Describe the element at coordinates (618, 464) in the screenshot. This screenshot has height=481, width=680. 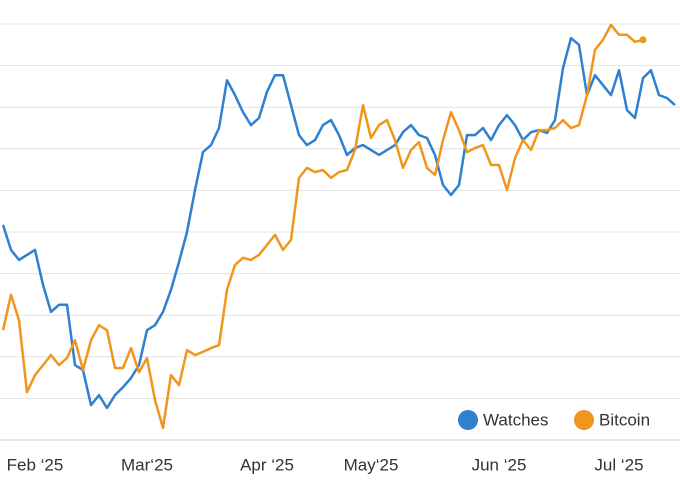
I see `x-tick-label: Jul ‘25` at that location.